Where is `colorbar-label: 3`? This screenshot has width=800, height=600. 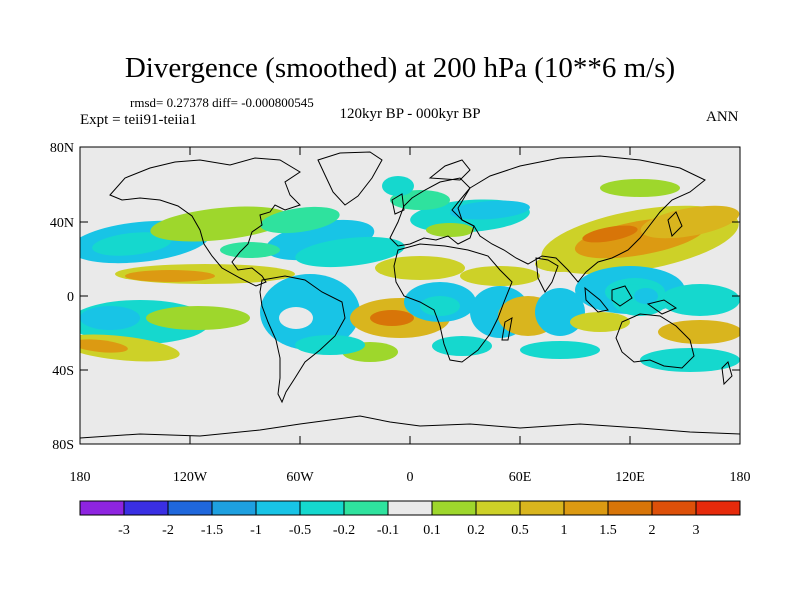
colorbar-label: 3 is located at coordinates (696, 530).